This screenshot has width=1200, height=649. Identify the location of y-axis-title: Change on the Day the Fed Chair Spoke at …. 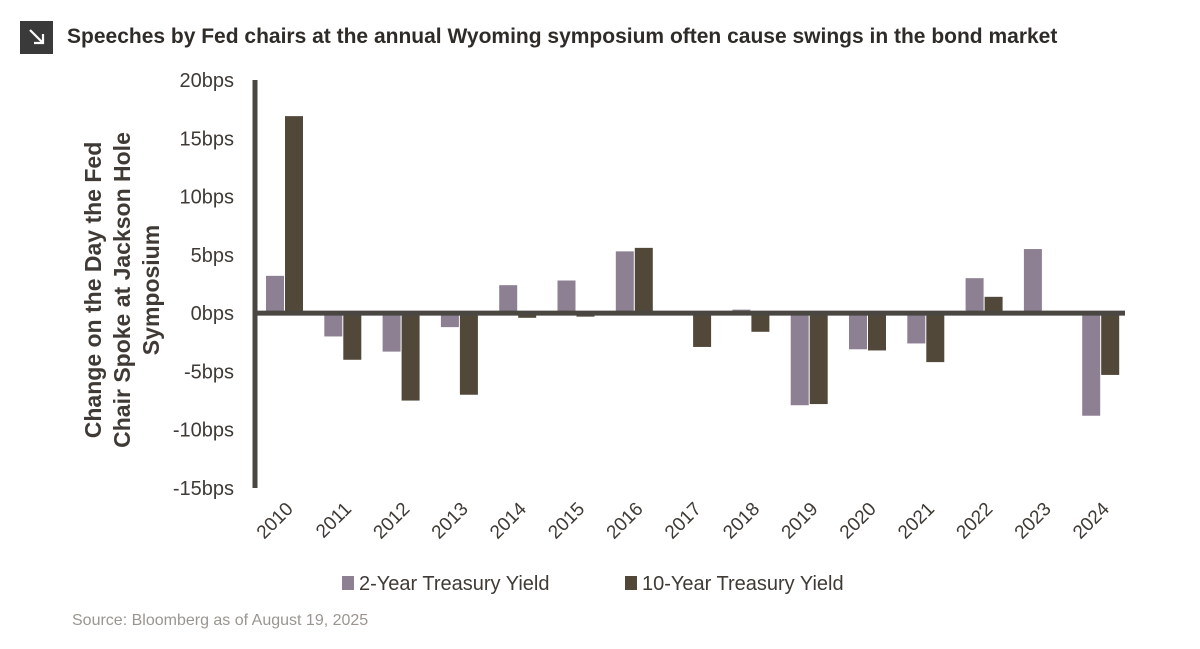
(122, 290).